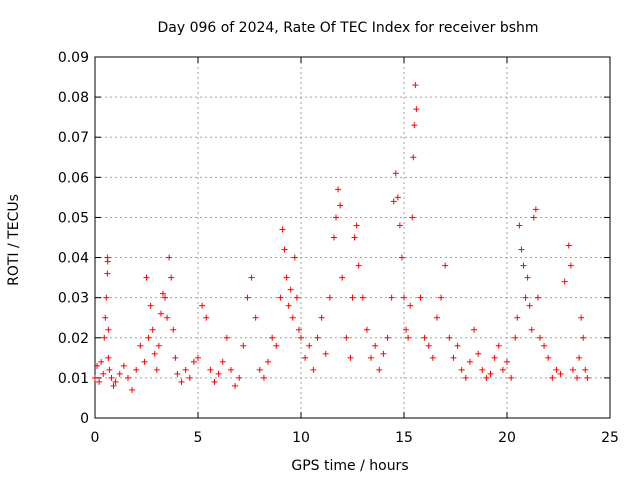  What do you see at coordinates (73, 58) in the screenshot?
I see `y-tick-label: 0.09` at bounding box center [73, 58].